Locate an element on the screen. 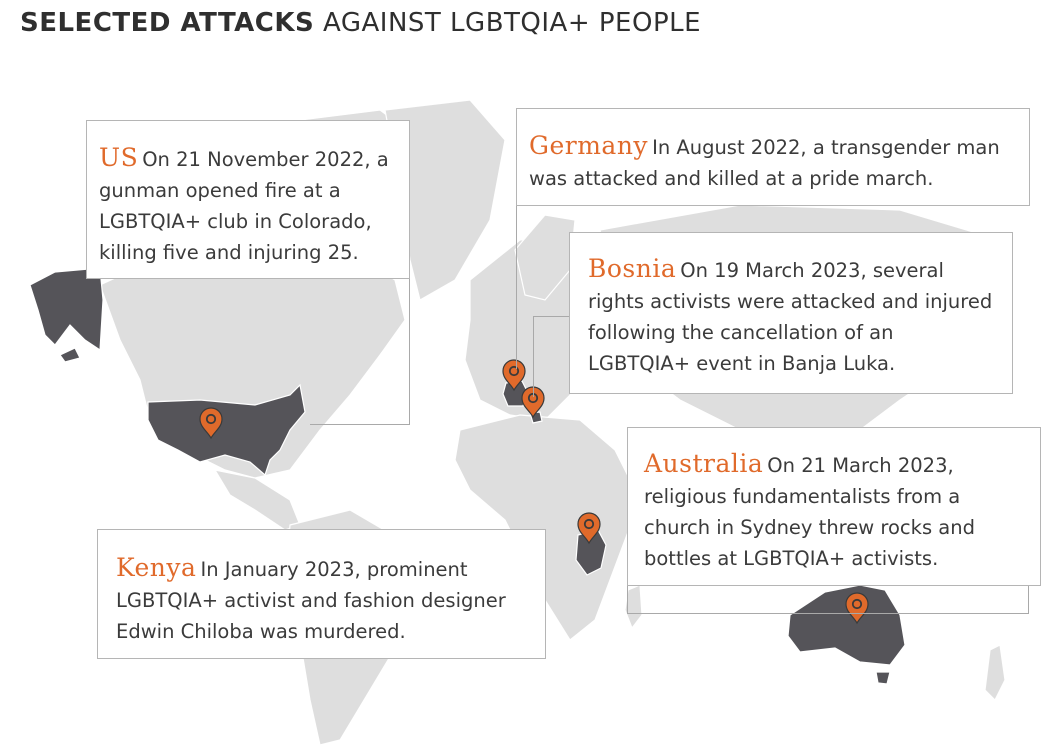 Image resolution: width=1055 pixels, height=749 pixels. land-central-america is located at coordinates (257, 500).